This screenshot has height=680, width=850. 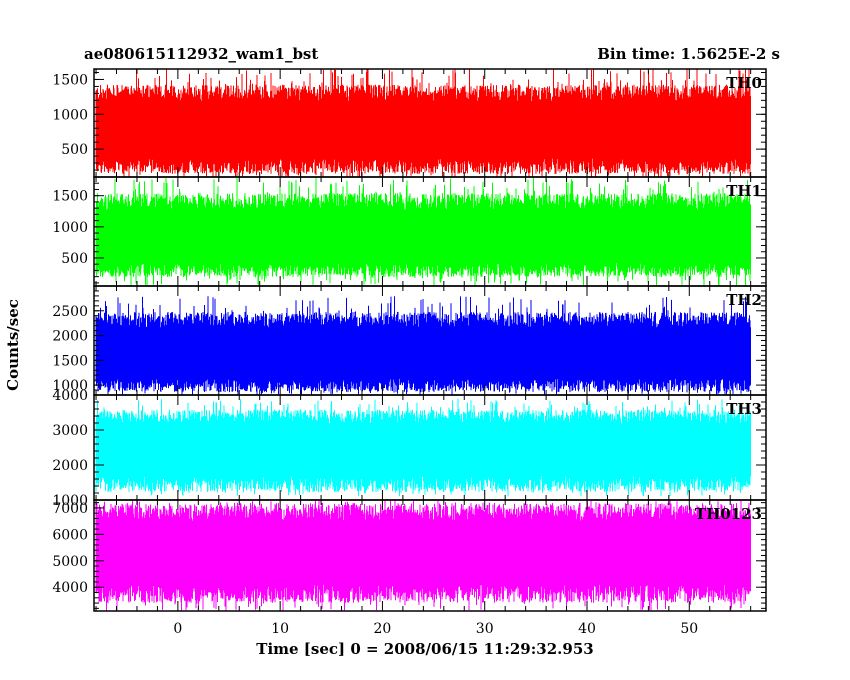 I want to click on x-tick-label: 0, so click(x=177, y=629).